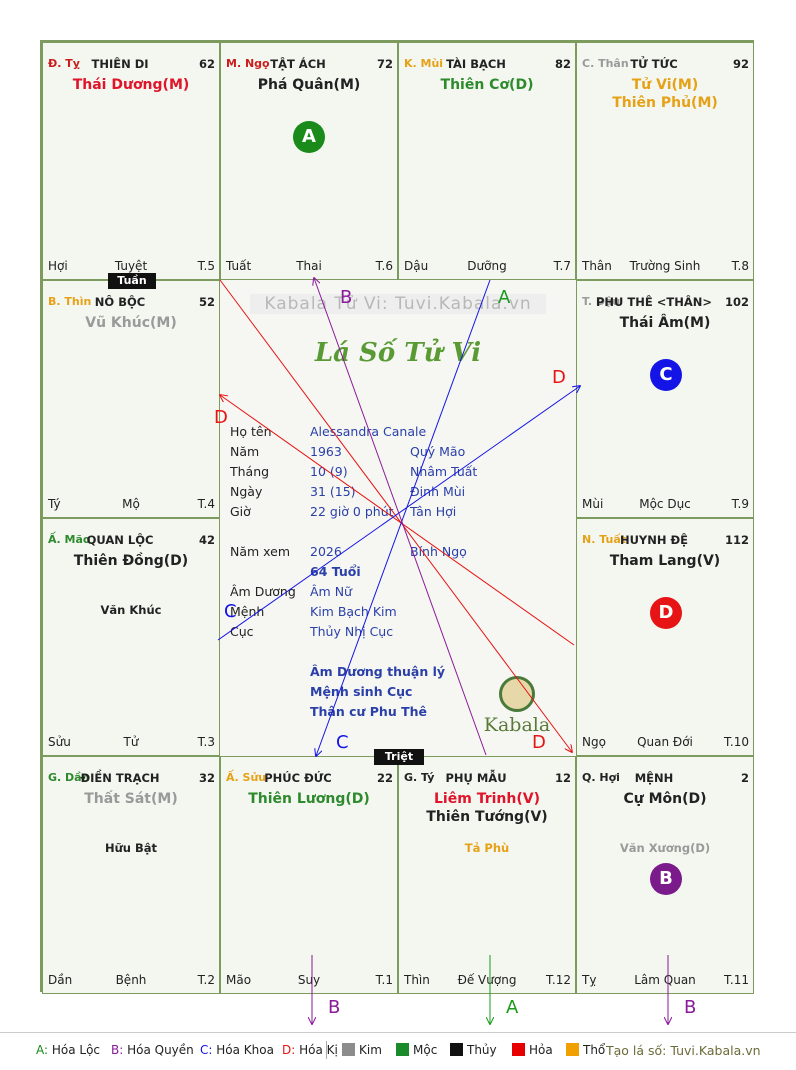 This screenshot has width=796, height=1070. I want to click on cell-footer-left: Tuất, so click(239, 266).